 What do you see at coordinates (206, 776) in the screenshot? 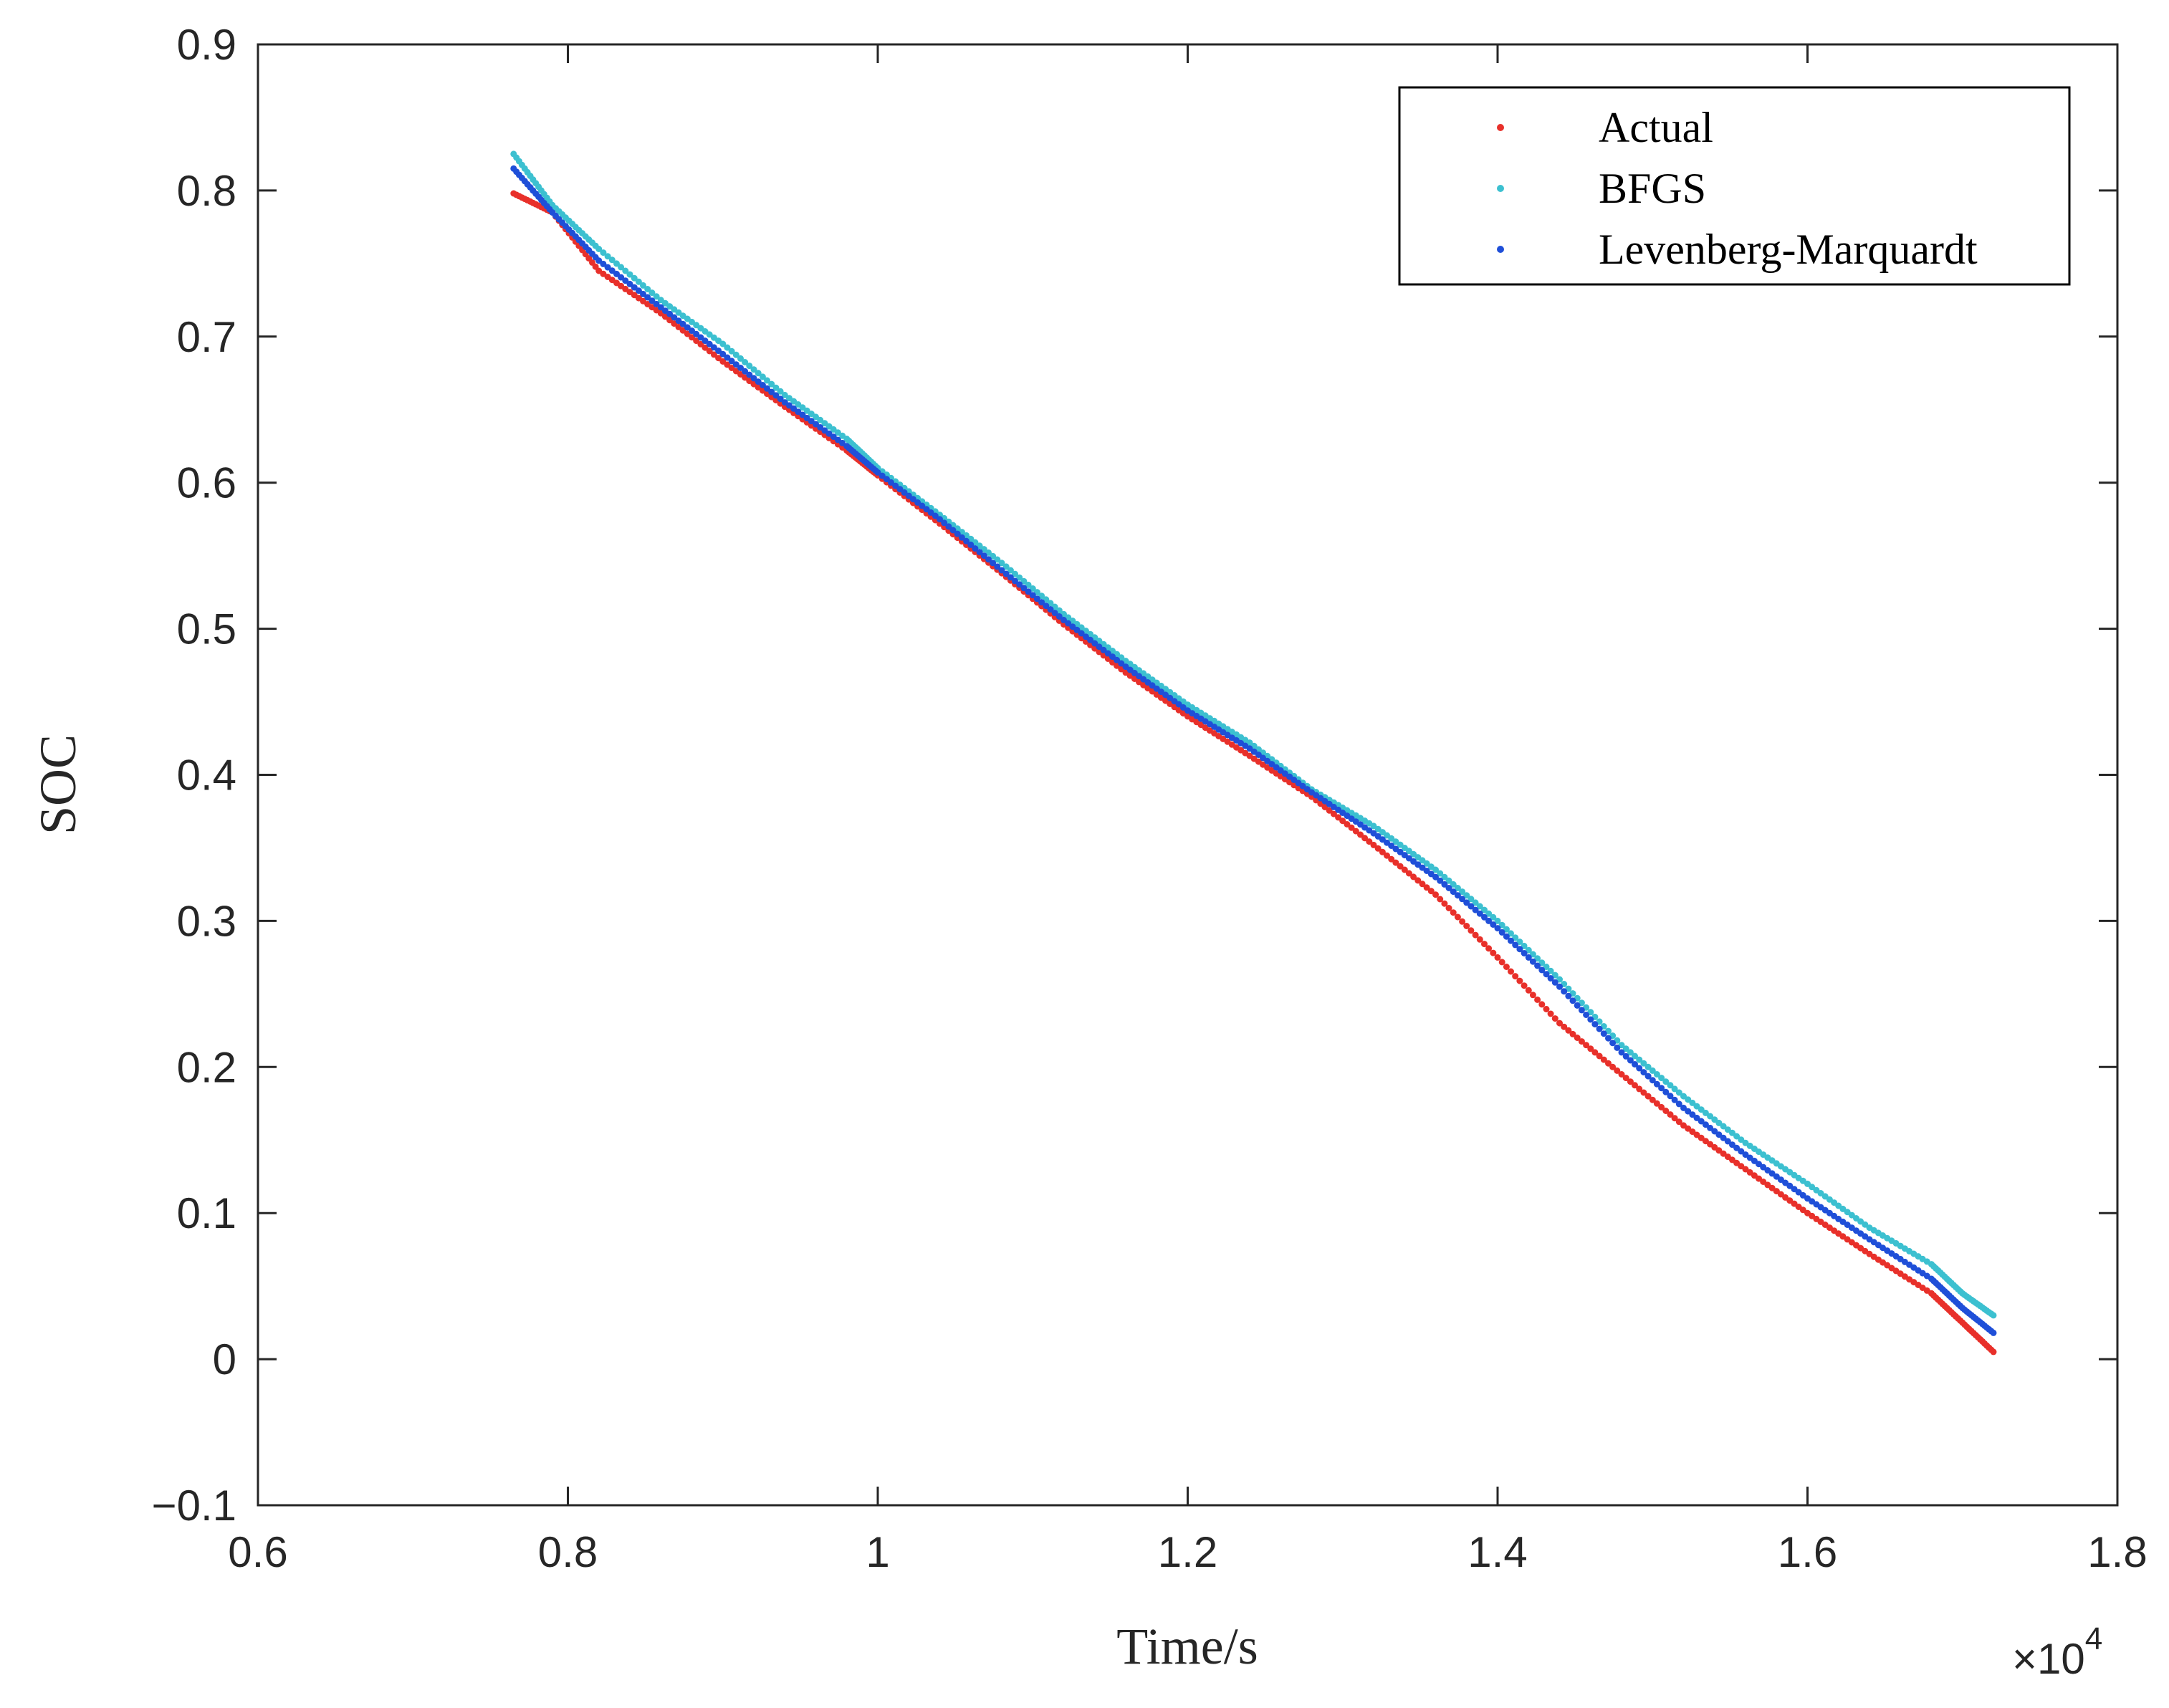
I see `y-tick-label: 0.4` at bounding box center [206, 776].